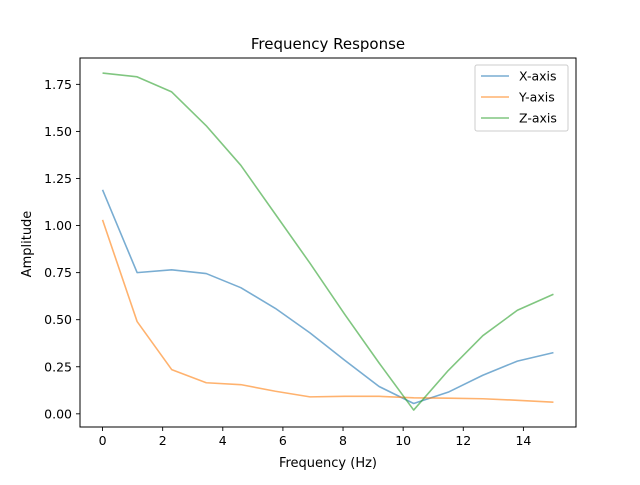 The height and width of the screenshot is (485, 640). What do you see at coordinates (58, 366) in the screenshot?
I see `y-tick-label: 0.25` at bounding box center [58, 366].